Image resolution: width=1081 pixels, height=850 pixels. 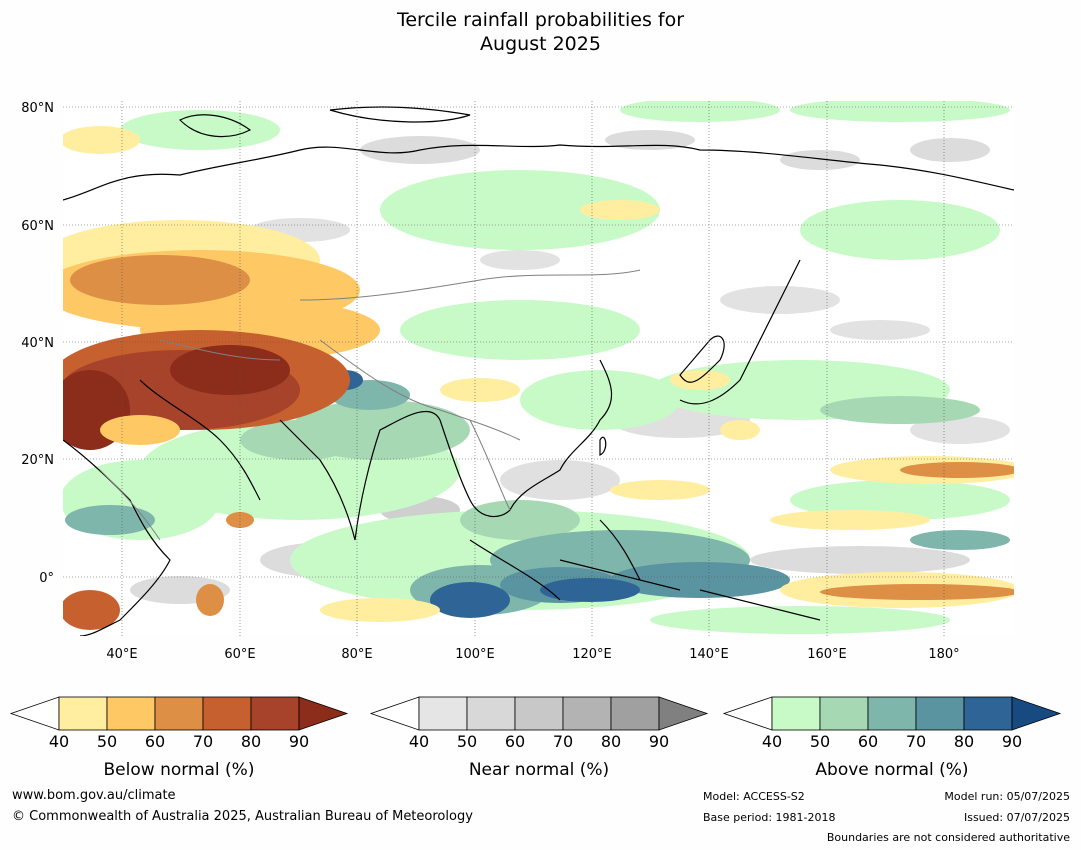 I want to click on near-normal-tick-label: 40, so click(x=419, y=741).